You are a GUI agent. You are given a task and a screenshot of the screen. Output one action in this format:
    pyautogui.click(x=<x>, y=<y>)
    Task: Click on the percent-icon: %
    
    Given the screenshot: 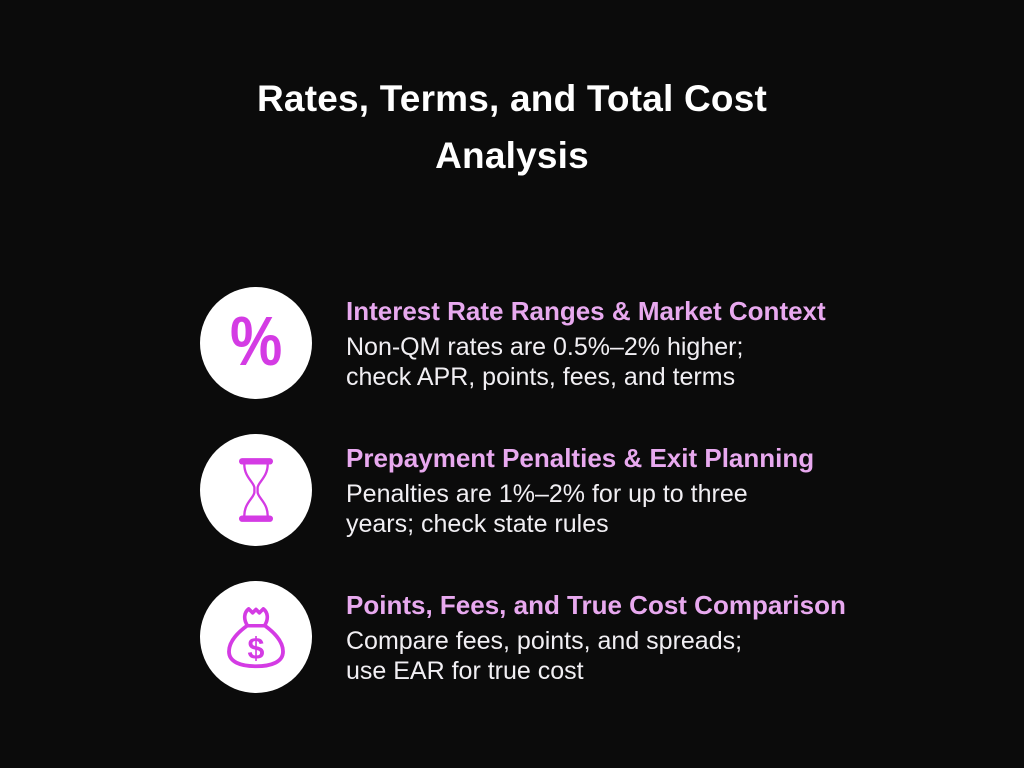 What is the action you would take?
    pyautogui.click(x=256, y=341)
    